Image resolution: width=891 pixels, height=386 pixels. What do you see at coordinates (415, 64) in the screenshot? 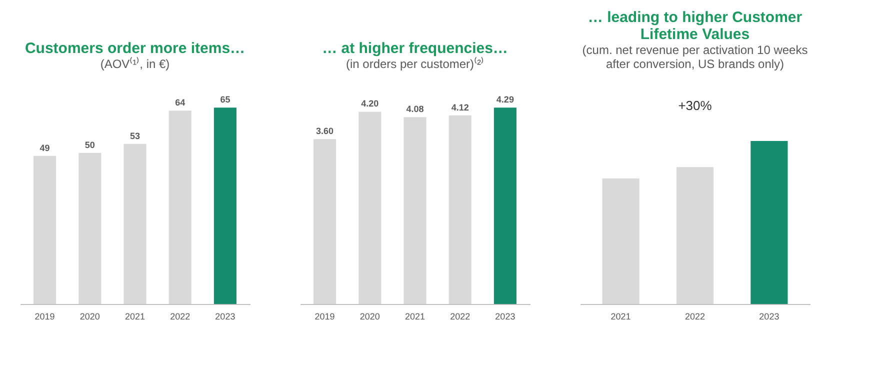
I see `chart-subtitle: (in orders per customer)⁽²⁾` at bounding box center [415, 64].